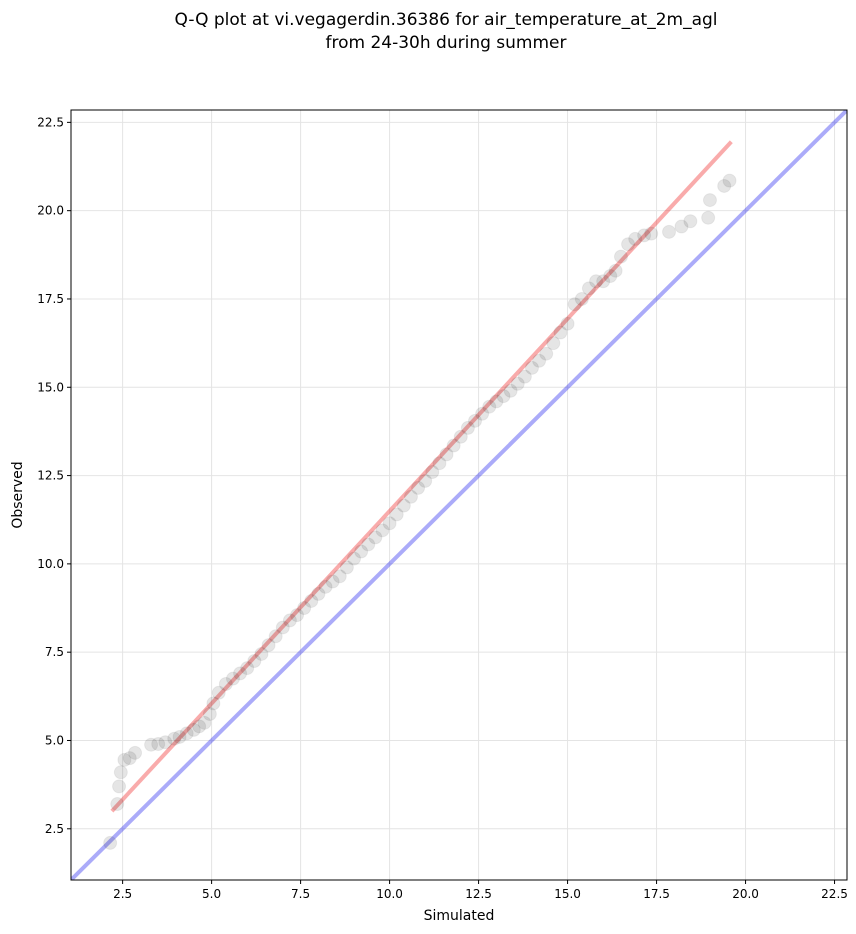 The height and width of the screenshot is (934, 856). I want to click on x-tick-label: 15.0, so click(567, 894).